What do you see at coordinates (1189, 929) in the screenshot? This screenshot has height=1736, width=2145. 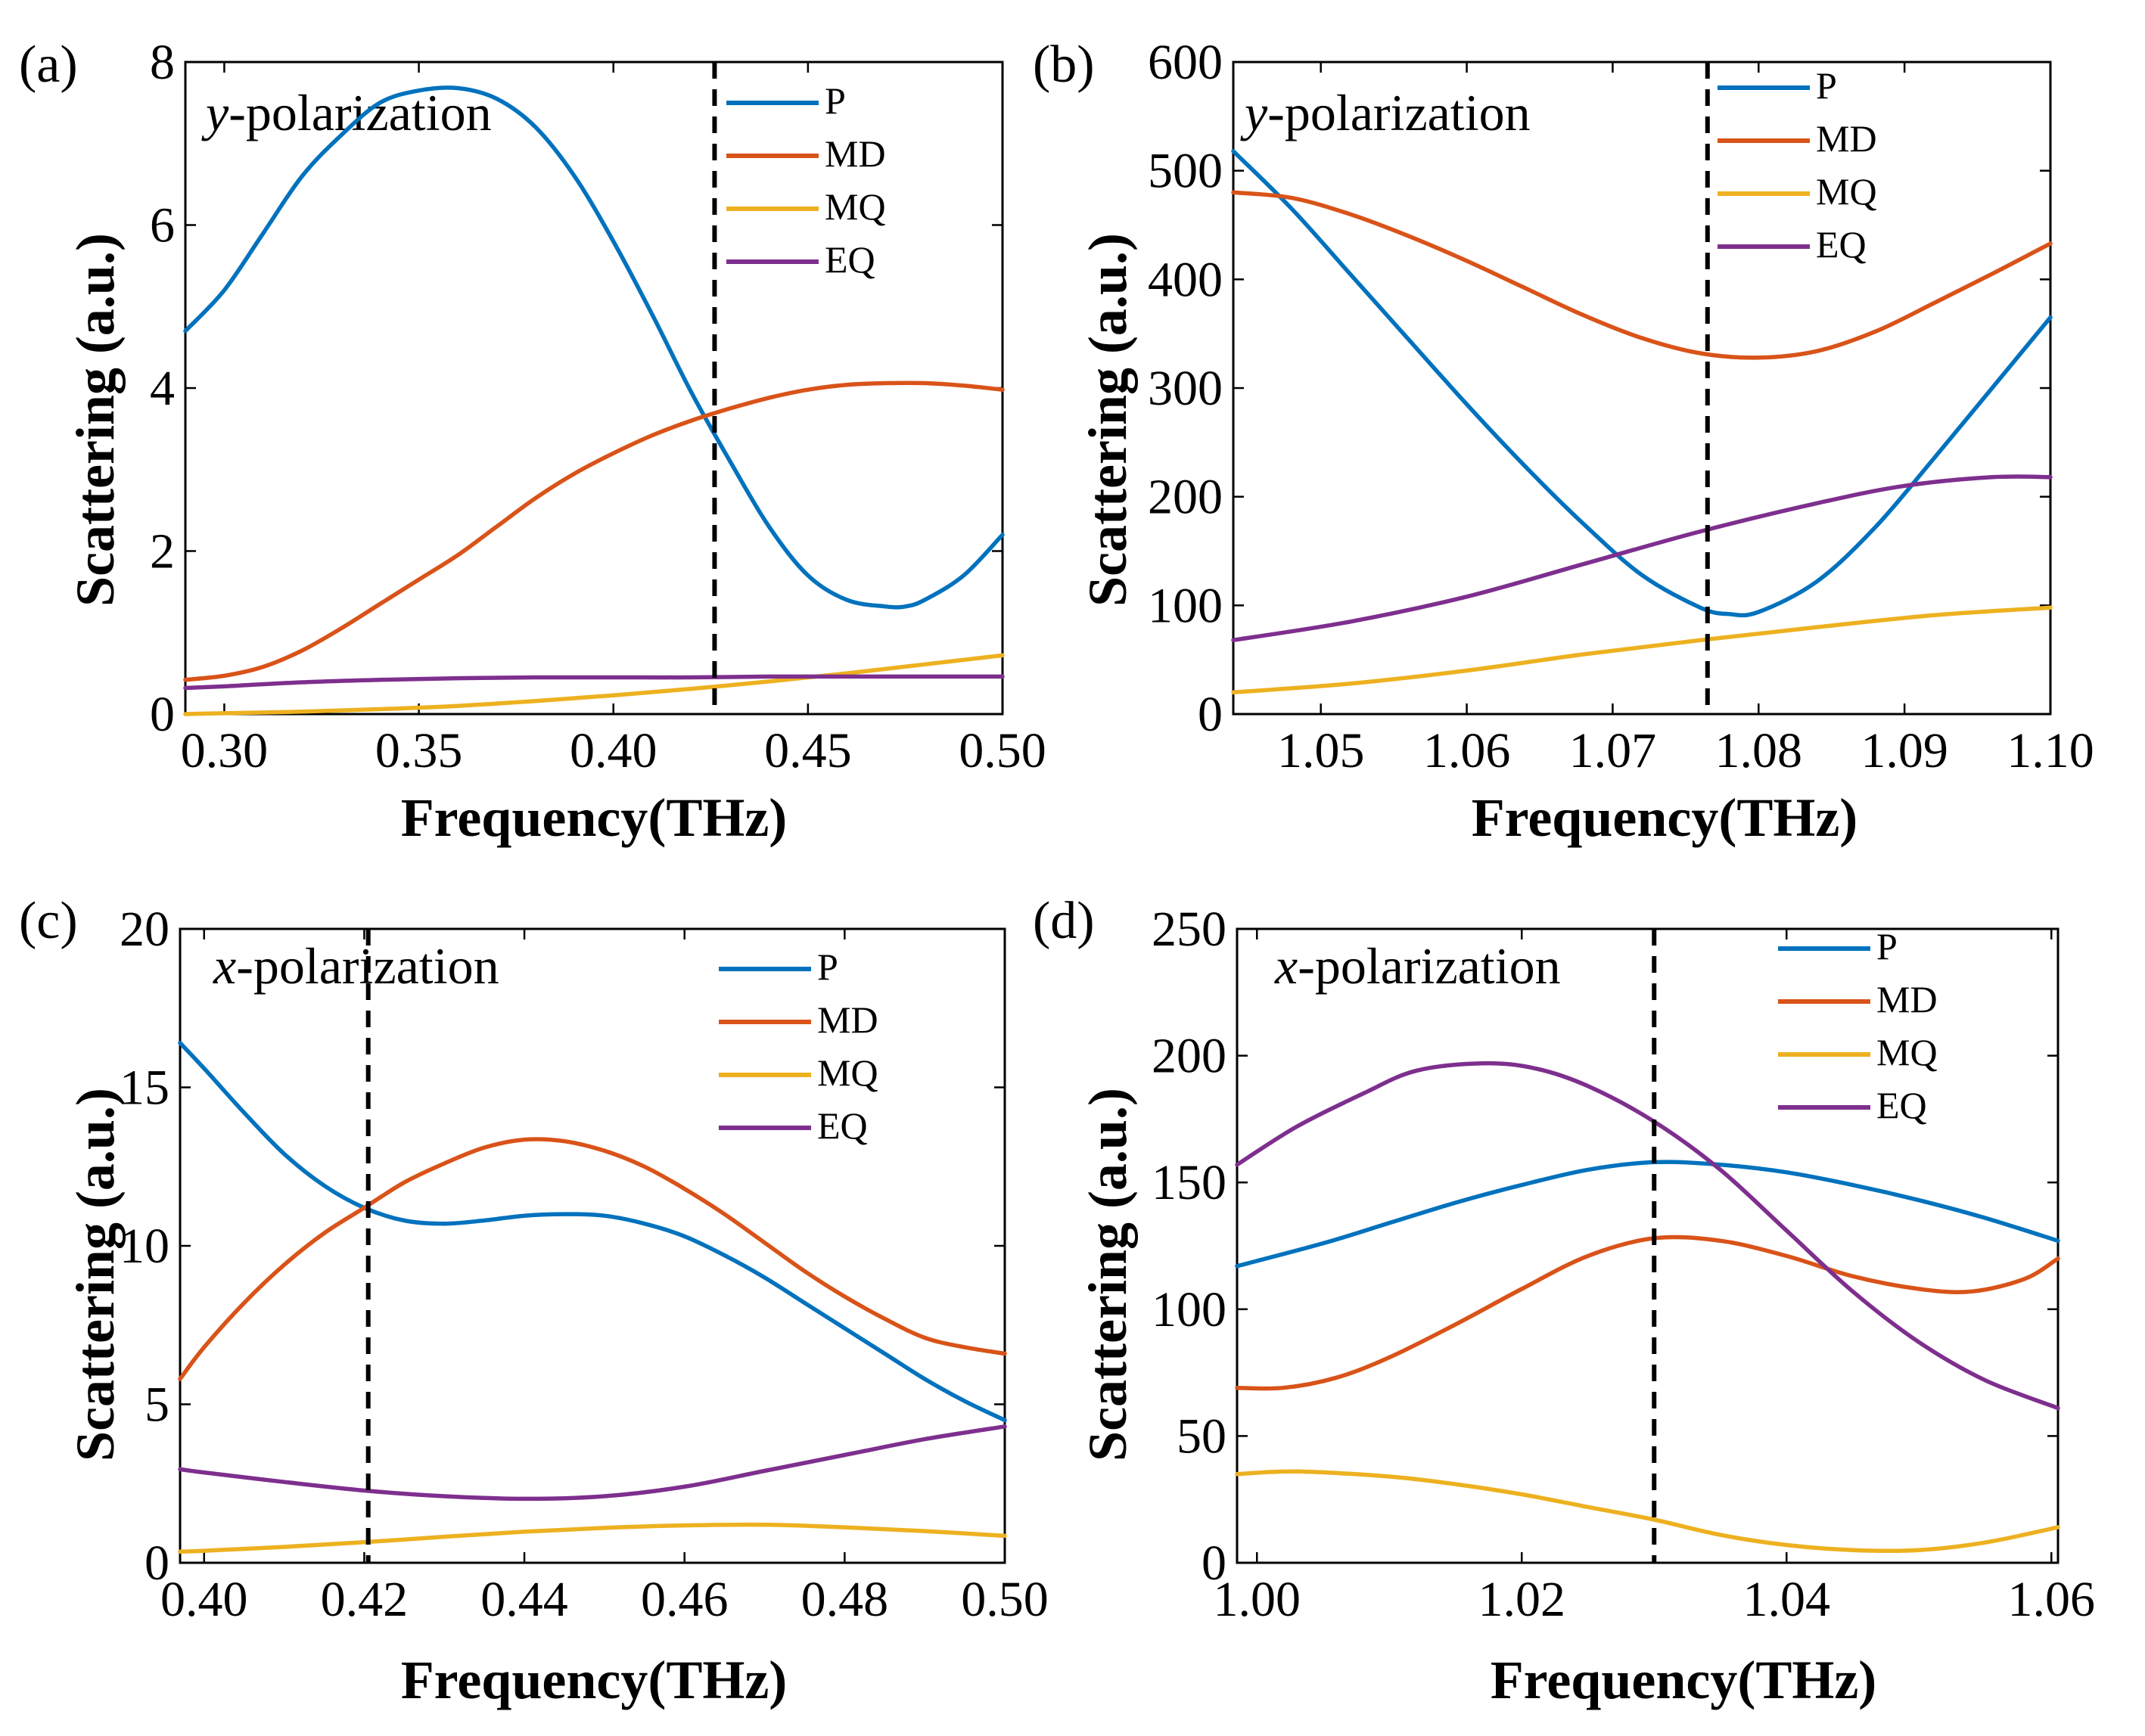 I see `y-tick-label: 250` at bounding box center [1189, 929].